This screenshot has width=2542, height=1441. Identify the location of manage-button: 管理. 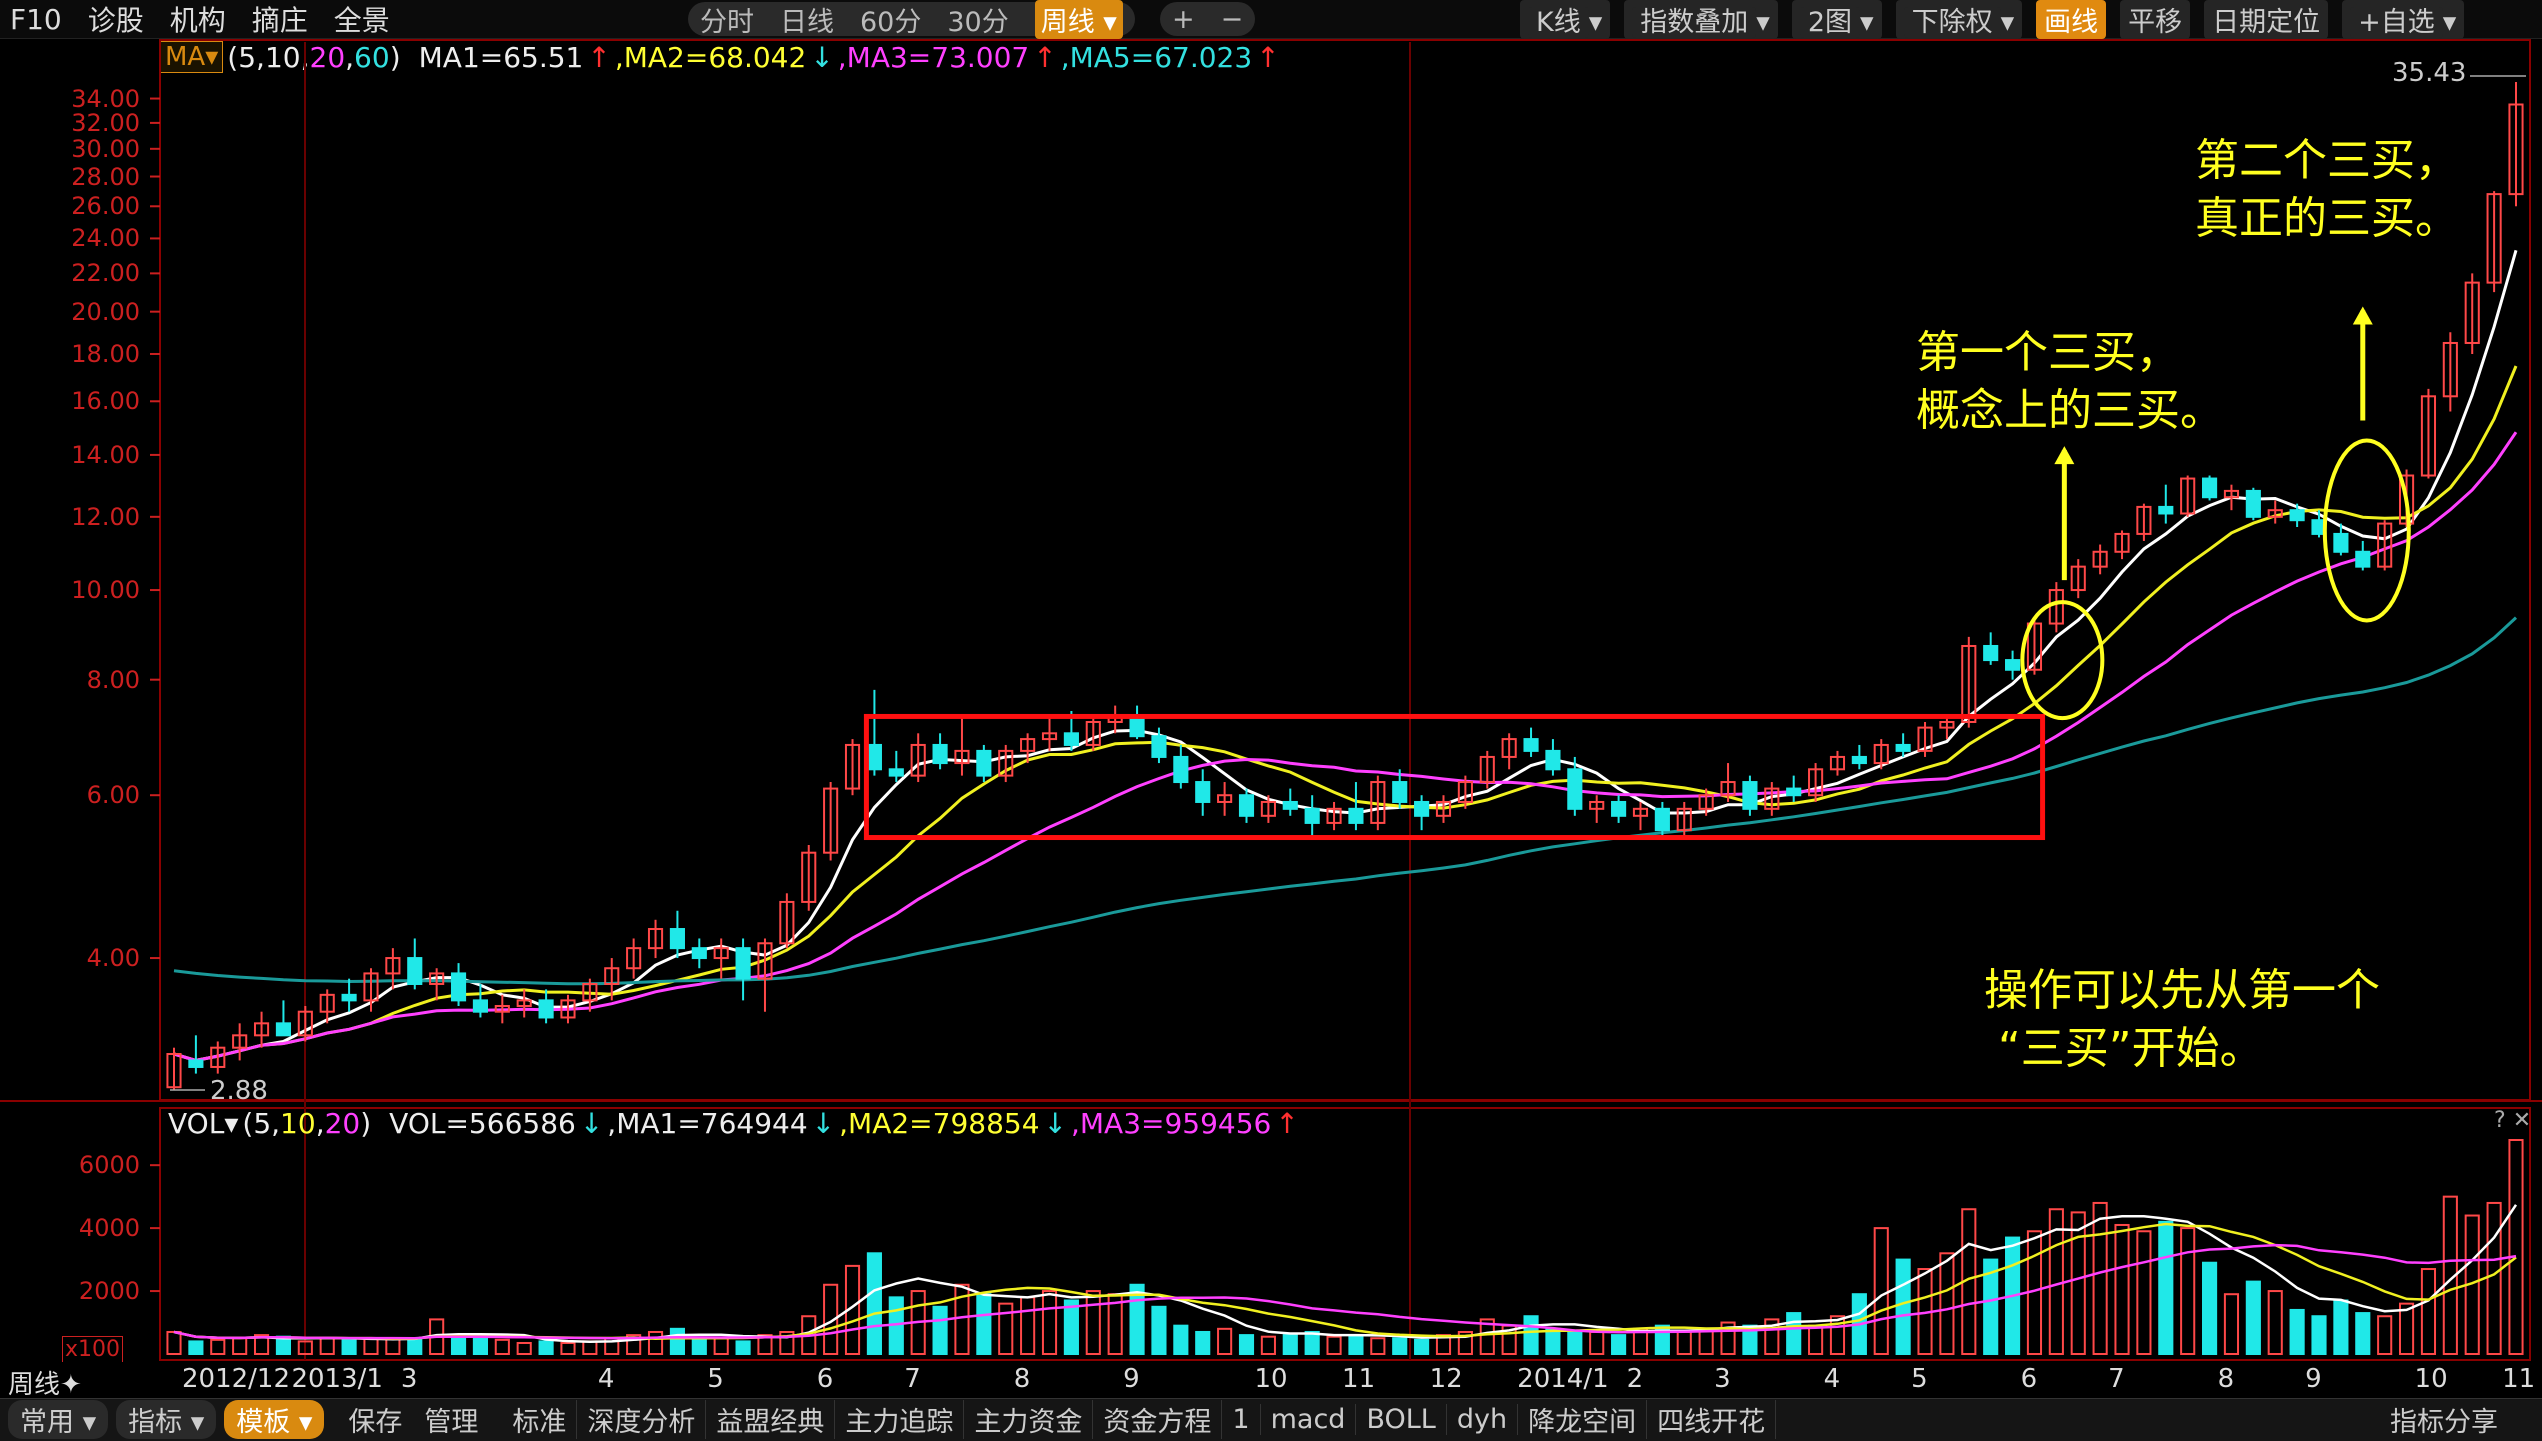
(451, 1422).